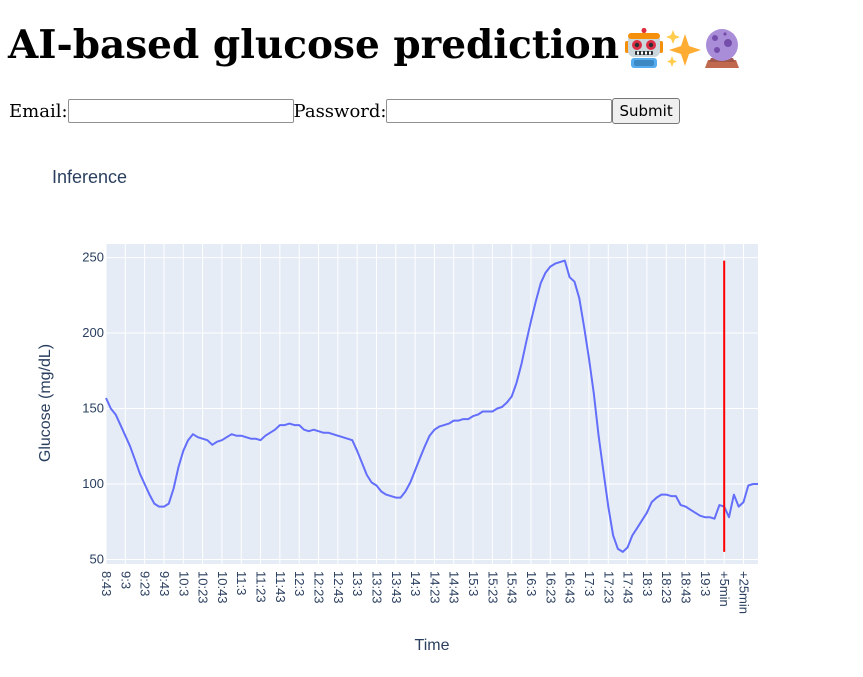 This screenshot has height=677, width=863. What do you see at coordinates (261, 587) in the screenshot?
I see `x-tick-label: 11:23` at bounding box center [261, 587].